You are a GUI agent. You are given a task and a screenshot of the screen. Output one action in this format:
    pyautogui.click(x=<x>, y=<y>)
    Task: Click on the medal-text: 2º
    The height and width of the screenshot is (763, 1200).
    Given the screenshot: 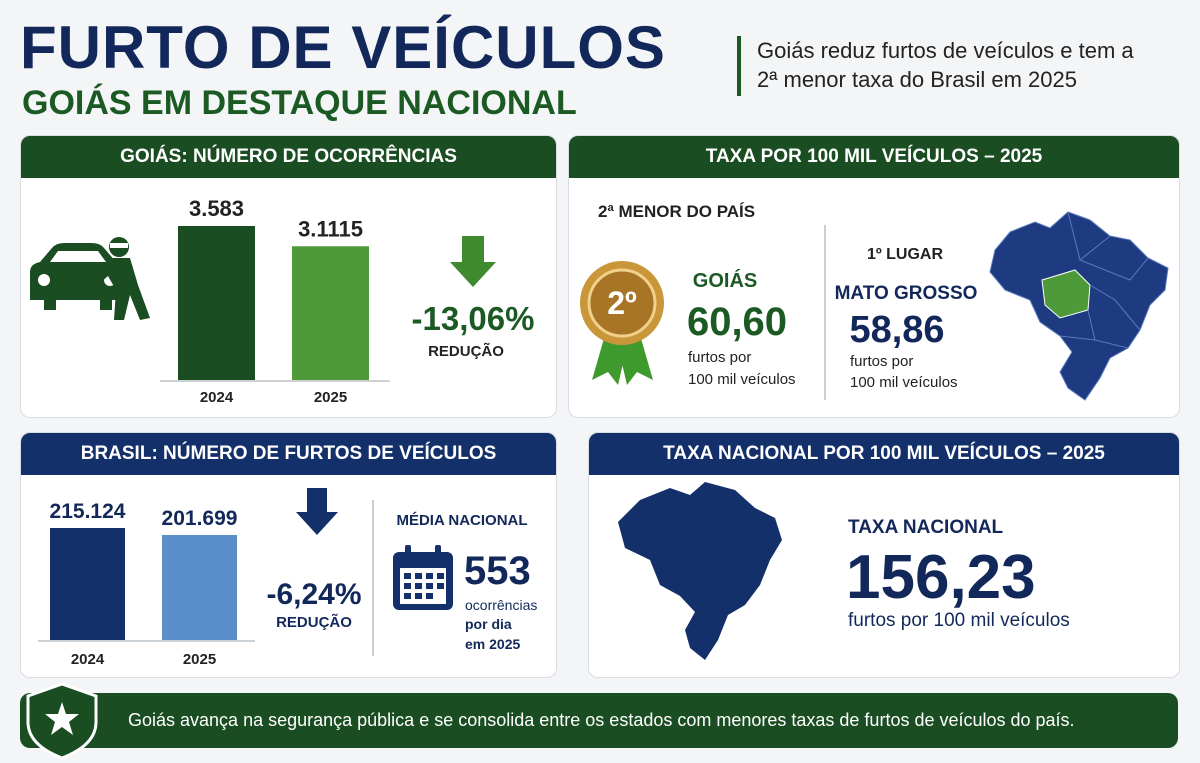 What is the action you would take?
    pyautogui.click(x=622, y=303)
    